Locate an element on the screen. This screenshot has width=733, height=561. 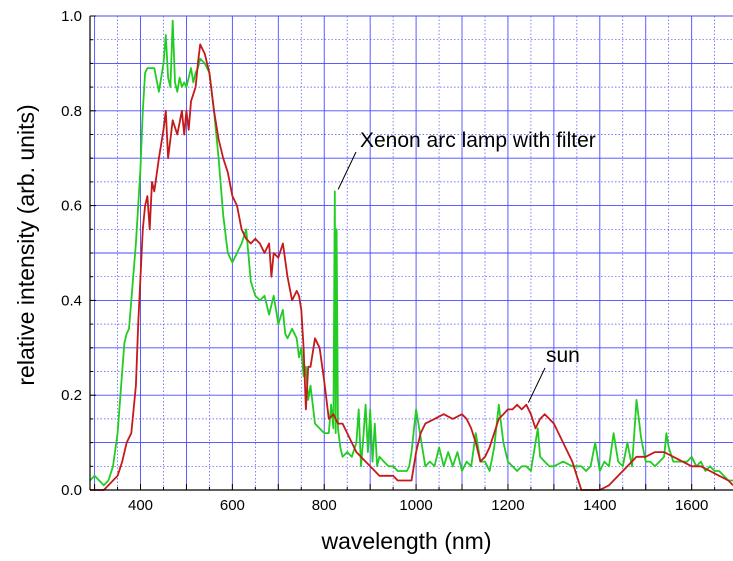
y-tick-label: 1.0 is located at coordinates (71, 16).